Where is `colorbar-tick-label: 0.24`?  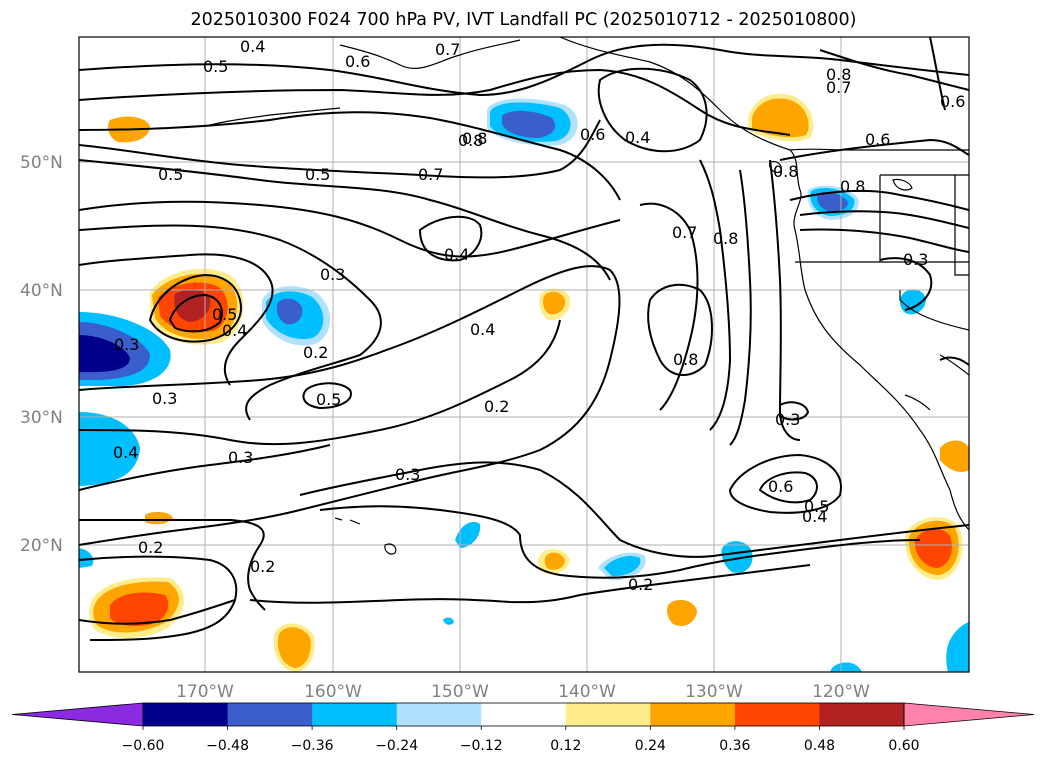
colorbar-tick-label: 0.24 is located at coordinates (650, 746).